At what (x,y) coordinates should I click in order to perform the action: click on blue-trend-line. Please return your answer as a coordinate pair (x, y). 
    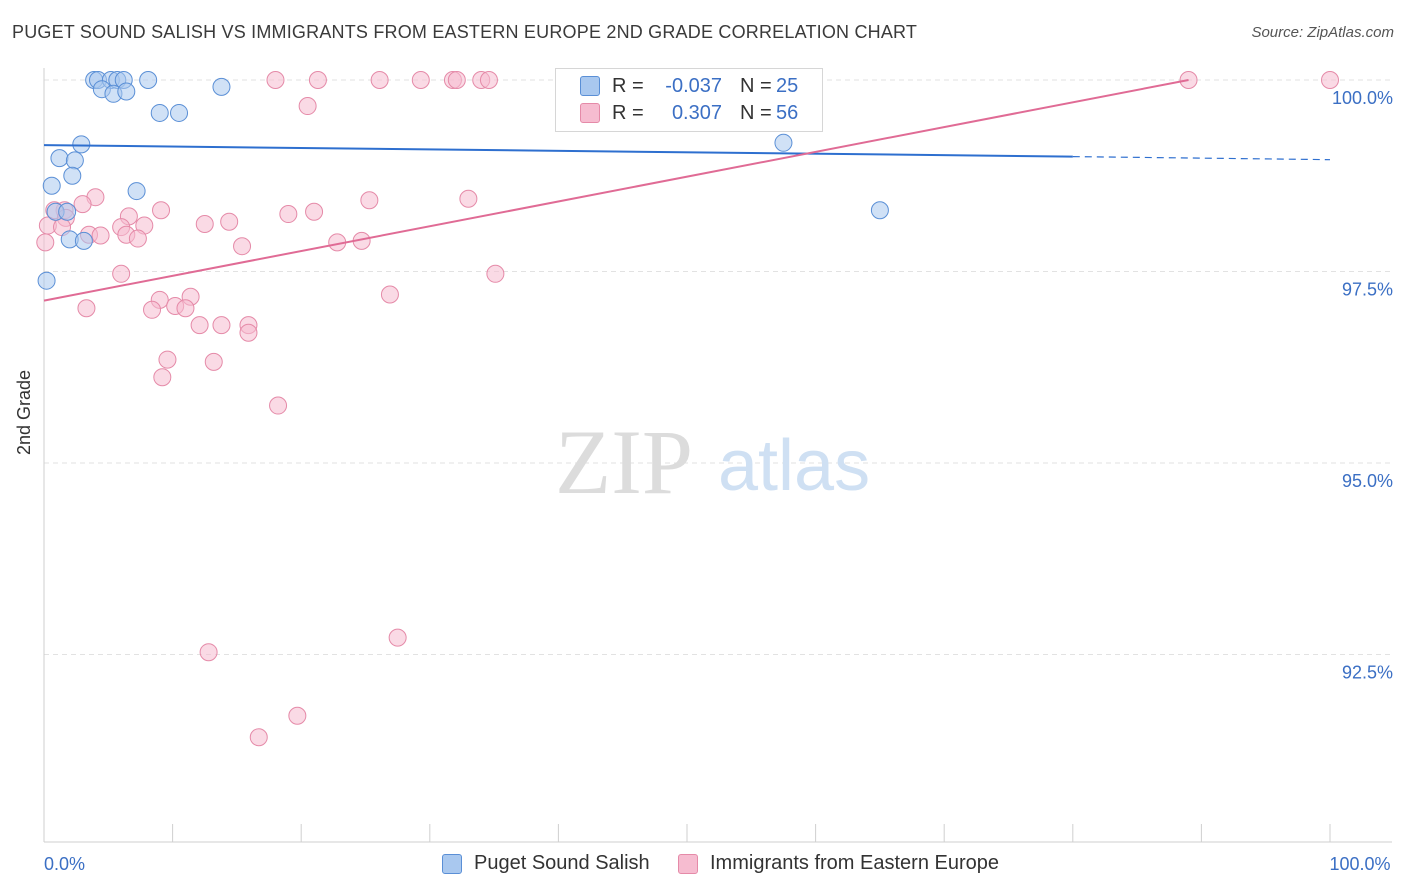
    Looking at the image, I should click on (558, 151).